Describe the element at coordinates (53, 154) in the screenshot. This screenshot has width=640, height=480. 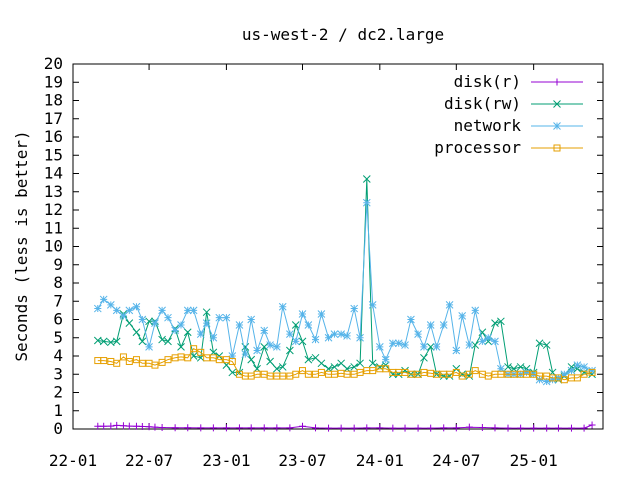
I see `y-tick-label: 15` at that location.